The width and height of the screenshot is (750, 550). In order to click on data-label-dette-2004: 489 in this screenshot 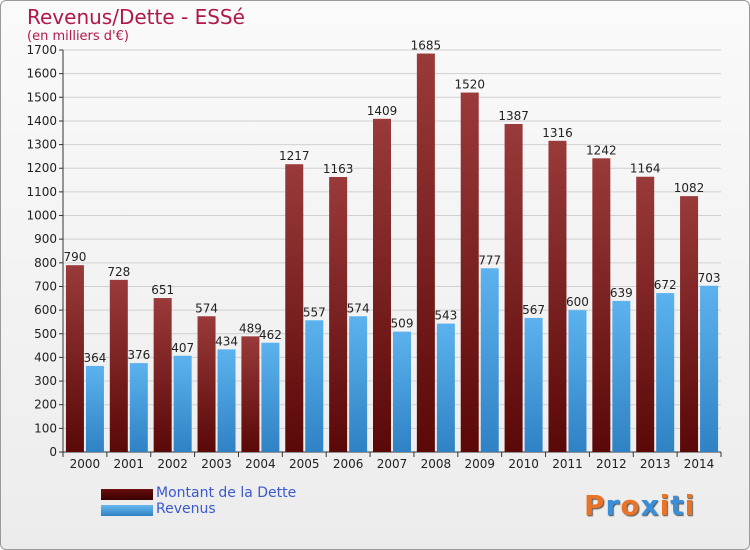, I will do `click(250, 328)`.